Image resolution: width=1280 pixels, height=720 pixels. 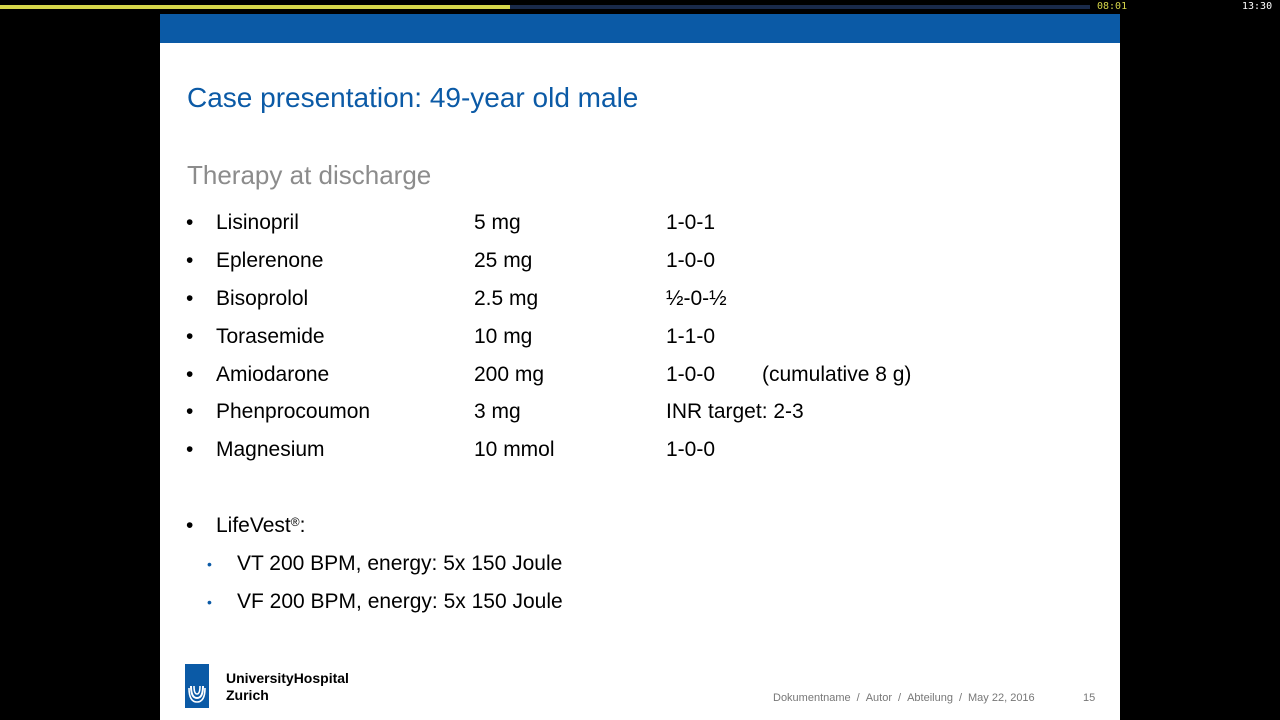 I want to click on page-number: 15, so click(x=1089, y=698).